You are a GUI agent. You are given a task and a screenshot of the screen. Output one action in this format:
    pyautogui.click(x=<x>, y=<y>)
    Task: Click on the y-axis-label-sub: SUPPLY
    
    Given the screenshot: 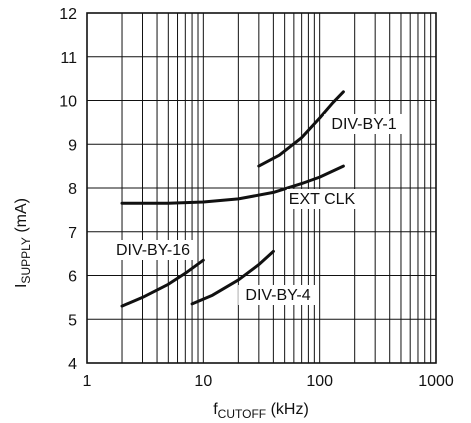 What is the action you would take?
    pyautogui.click(x=26, y=260)
    